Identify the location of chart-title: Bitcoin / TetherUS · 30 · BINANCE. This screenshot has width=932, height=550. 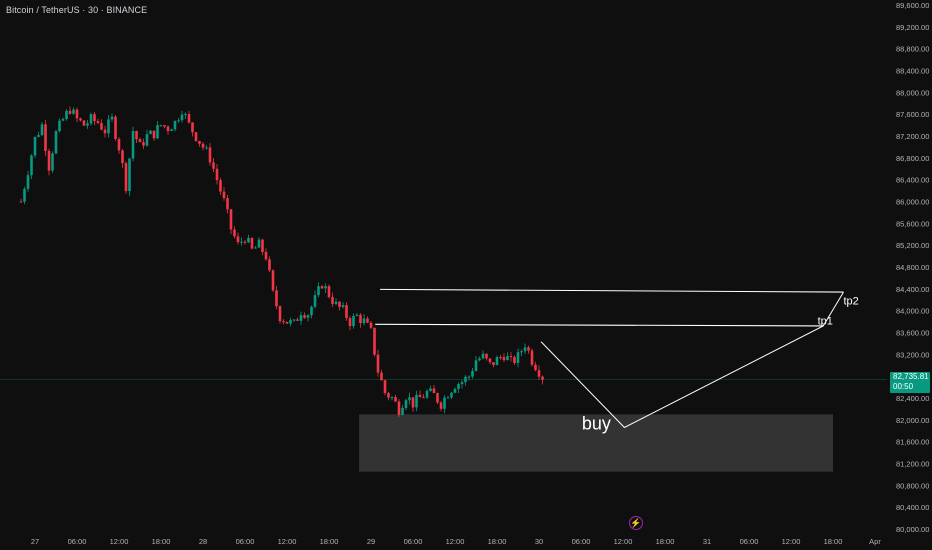
(77, 10).